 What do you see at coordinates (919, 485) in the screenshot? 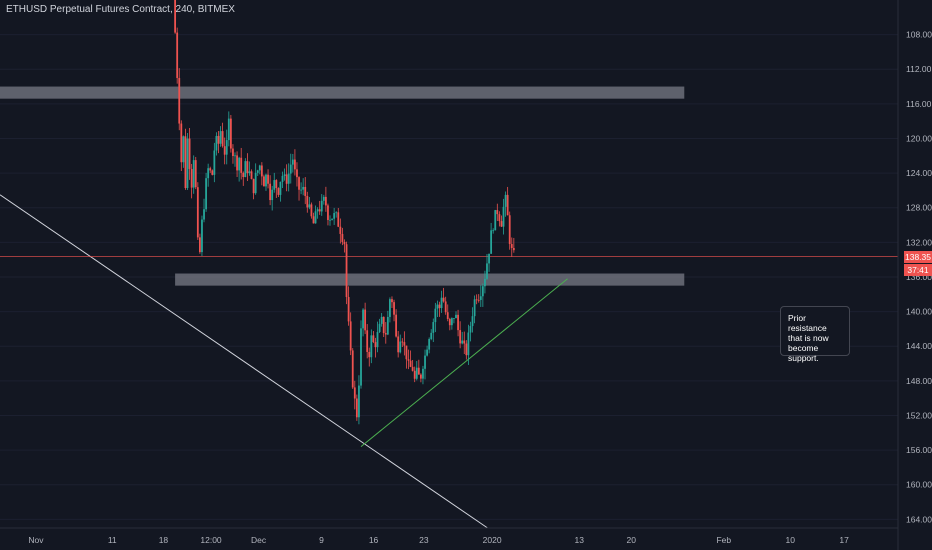
I see `price-tick-label: 160.00` at bounding box center [919, 485].